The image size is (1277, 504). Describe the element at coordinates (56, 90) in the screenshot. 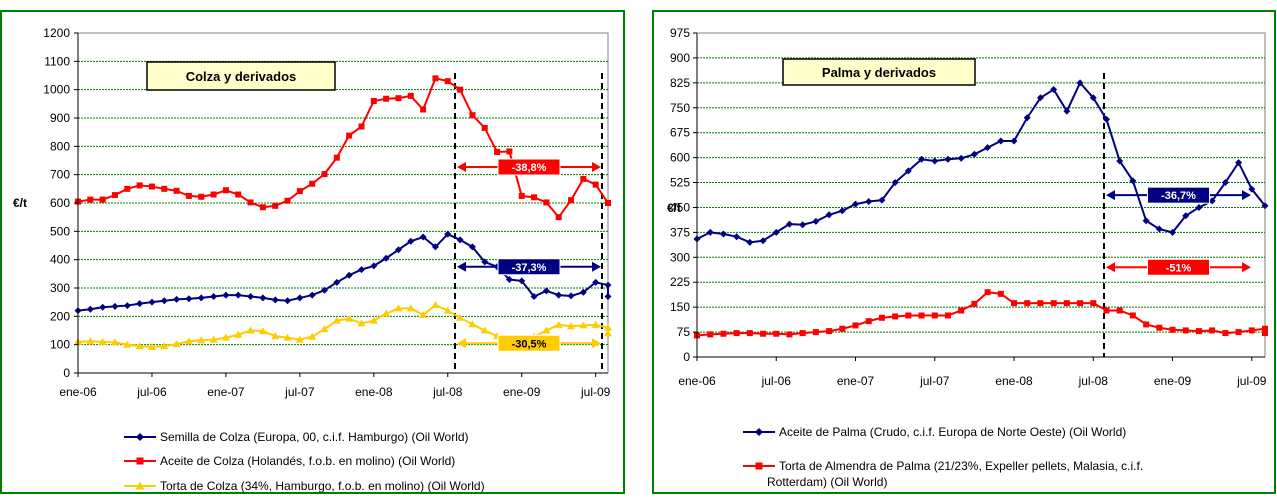

I see `y-tick-label: 1000` at that location.